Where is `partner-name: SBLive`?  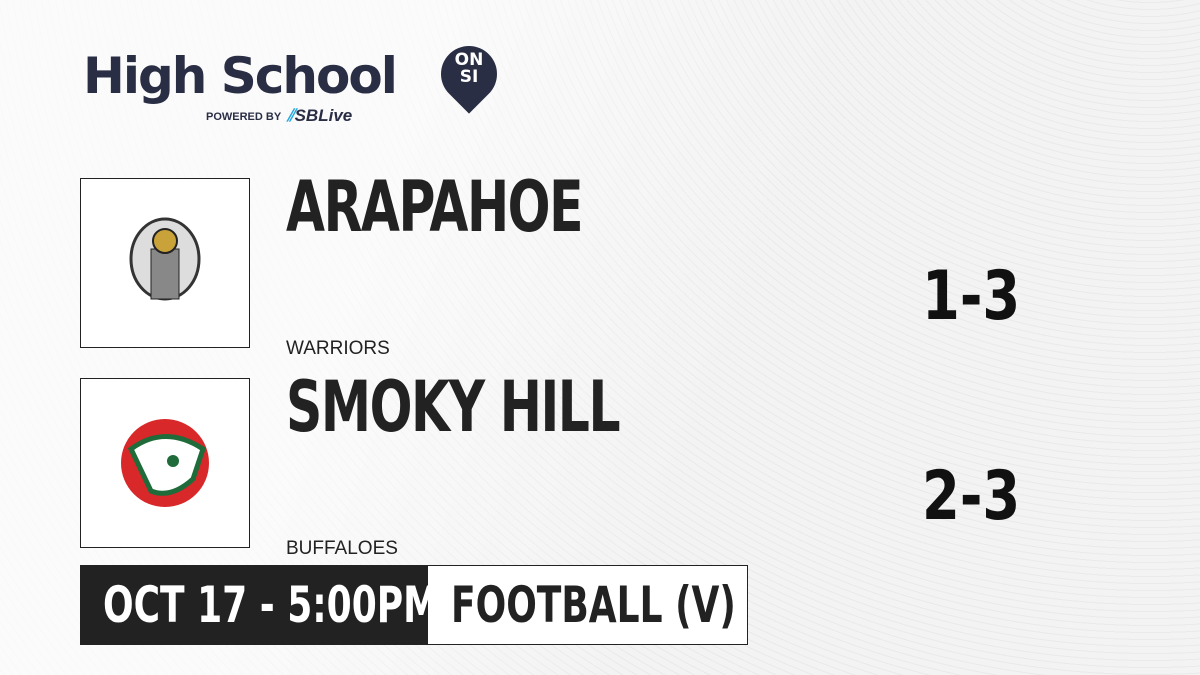 partner-name: SBLive is located at coordinates (323, 115).